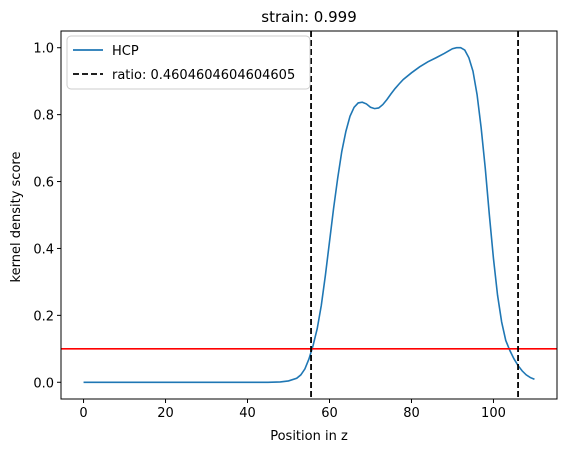 This screenshot has height=453, width=567. What do you see at coordinates (309, 436) in the screenshot?
I see `x-axis-label: Position in z` at bounding box center [309, 436].